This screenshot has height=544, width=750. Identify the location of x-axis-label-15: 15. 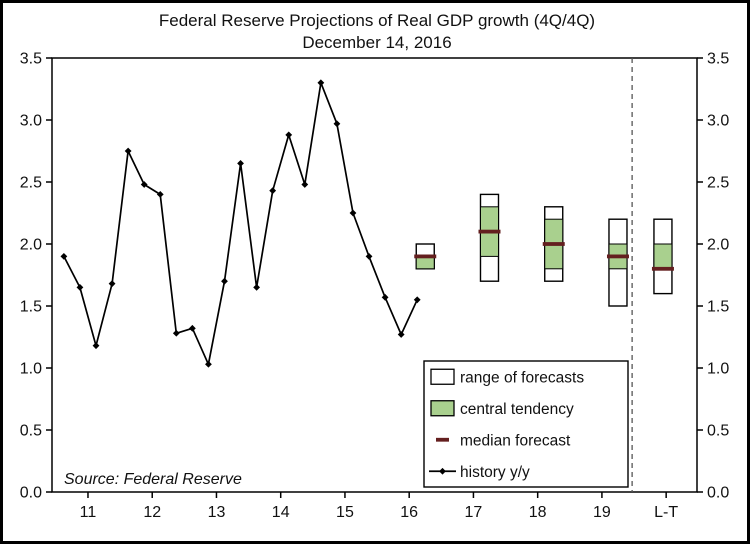
(345, 512).